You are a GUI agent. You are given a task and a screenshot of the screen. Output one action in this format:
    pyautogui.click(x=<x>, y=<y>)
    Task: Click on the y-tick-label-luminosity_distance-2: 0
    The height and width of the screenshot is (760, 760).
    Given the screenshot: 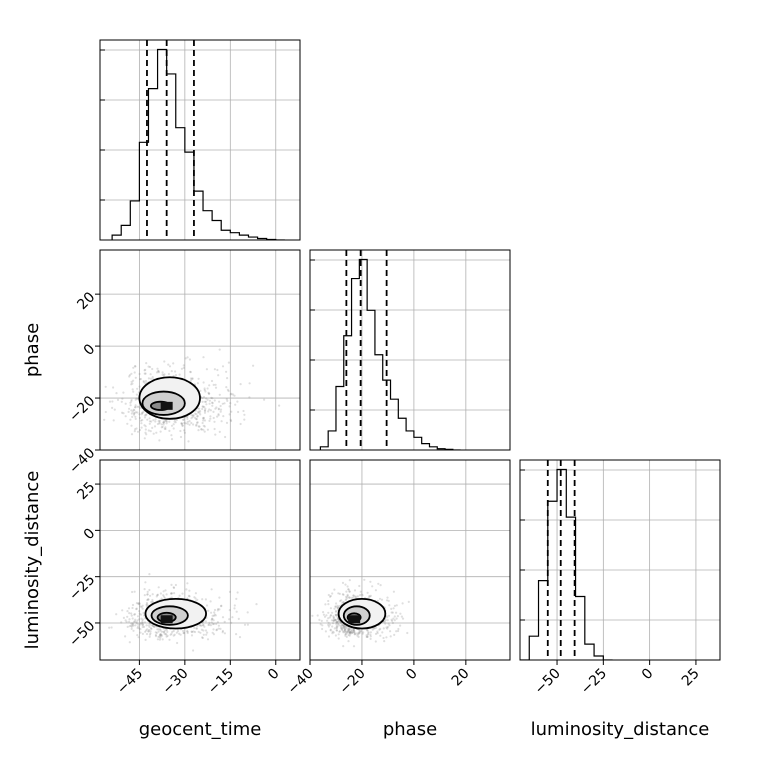 What is the action you would take?
    pyautogui.click(x=90, y=534)
    